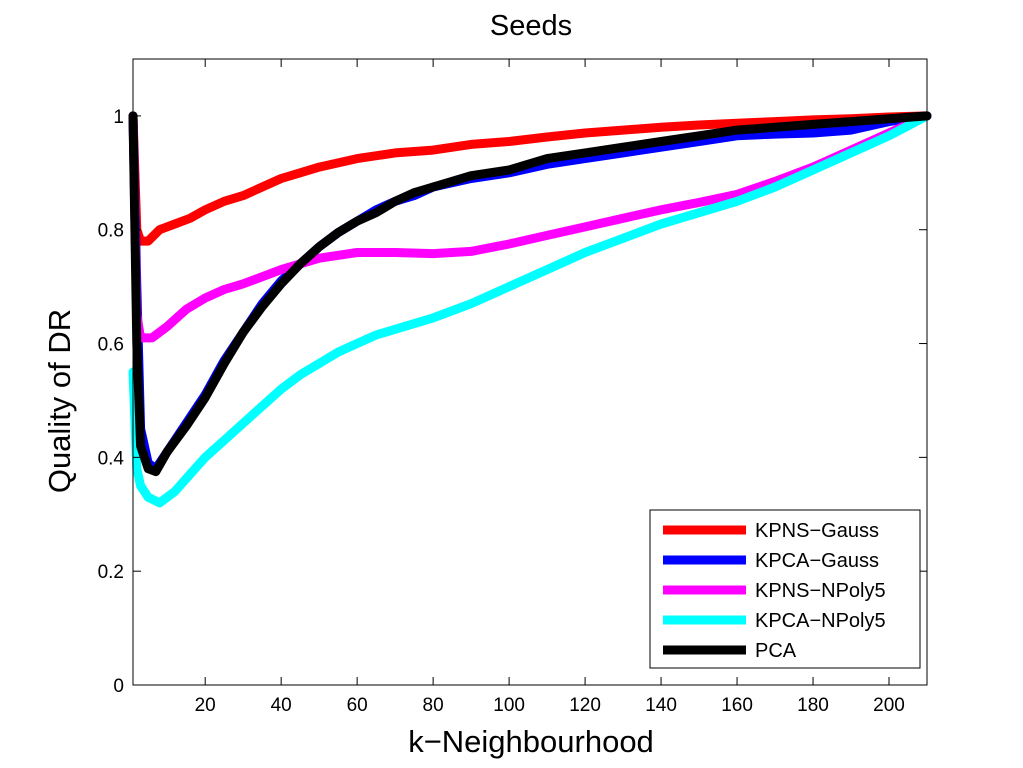 The height and width of the screenshot is (768, 1023). I want to click on legend-label-2: KPNS−NPoly5, so click(820, 591).